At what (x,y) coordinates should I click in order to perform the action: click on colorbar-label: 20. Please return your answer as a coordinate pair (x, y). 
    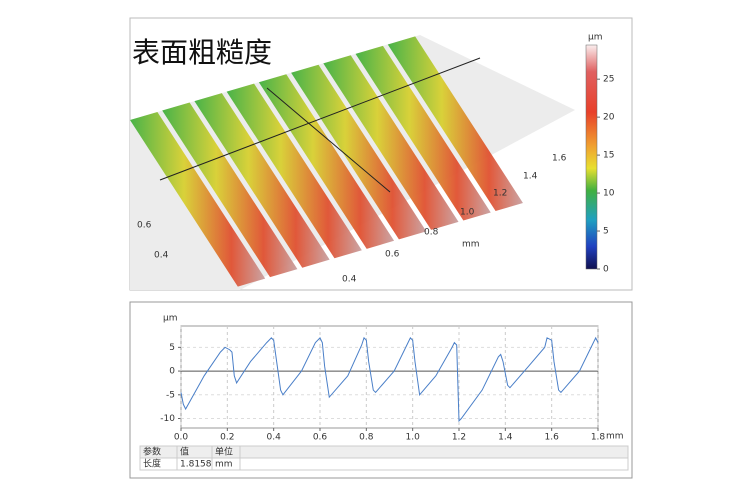
    Looking at the image, I should click on (609, 118).